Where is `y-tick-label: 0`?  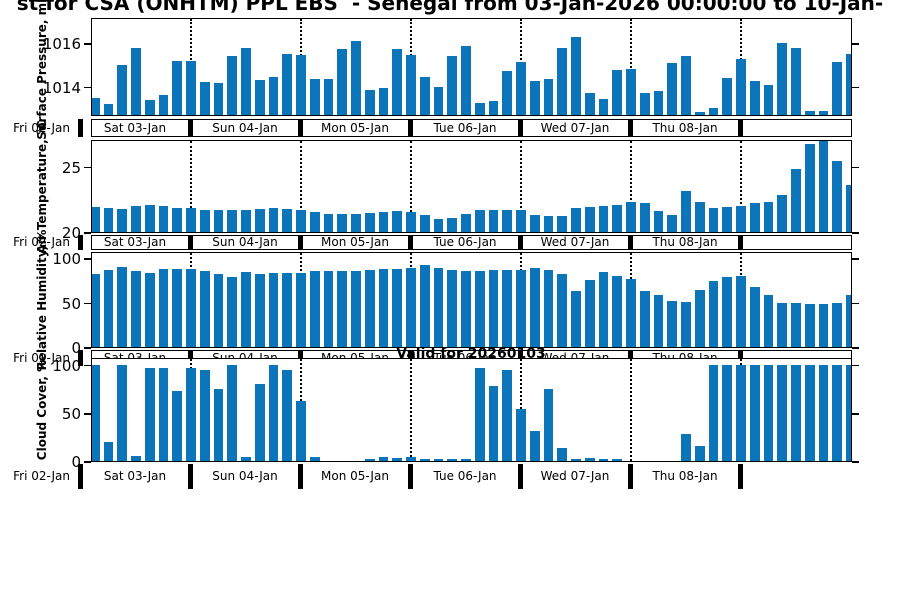 y-tick-label: 0 is located at coordinates (76, 348).